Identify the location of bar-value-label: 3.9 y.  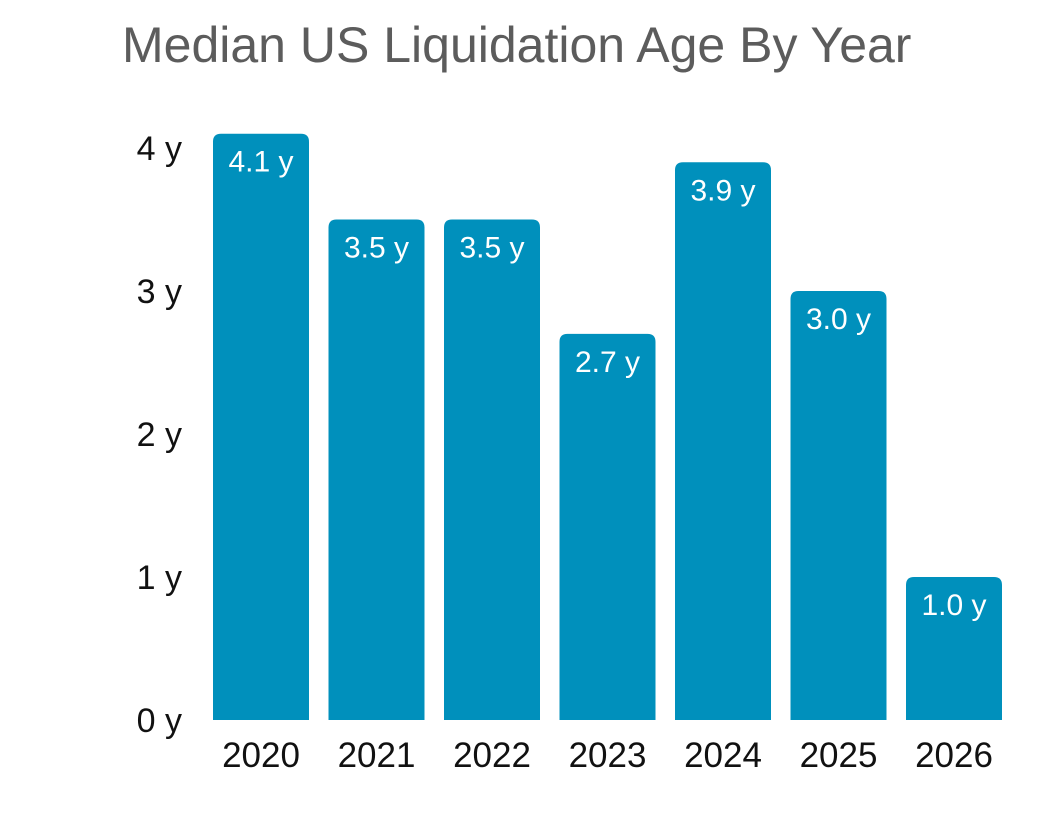
(722, 190).